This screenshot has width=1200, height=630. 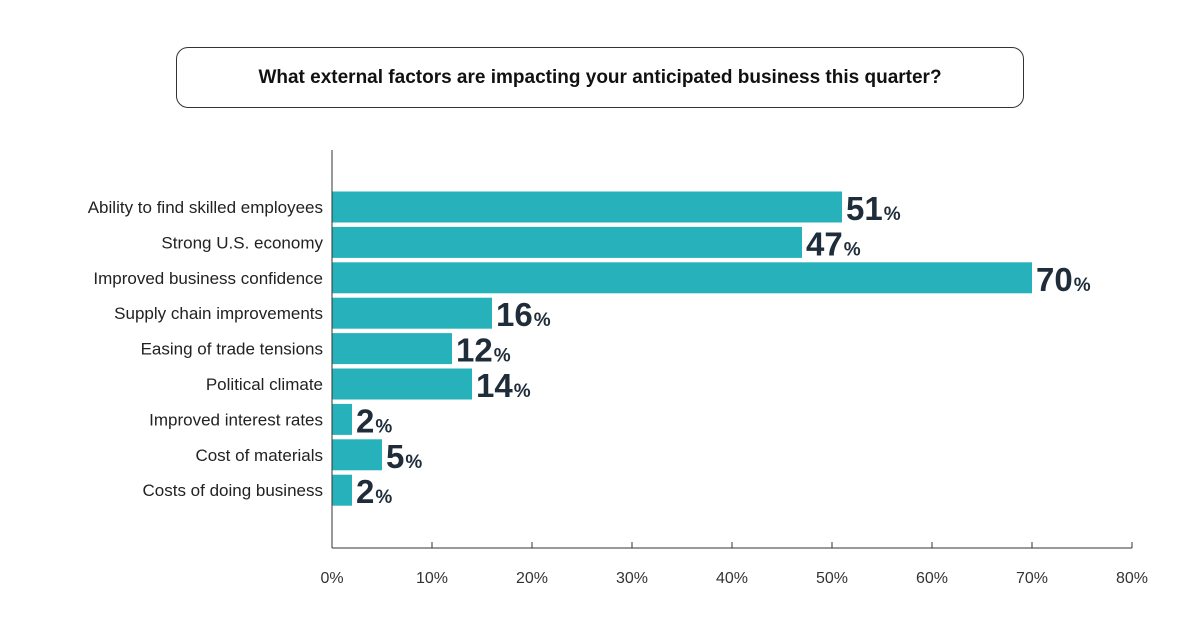 I want to click on category-label: Easing of trade tensions, so click(x=232, y=349).